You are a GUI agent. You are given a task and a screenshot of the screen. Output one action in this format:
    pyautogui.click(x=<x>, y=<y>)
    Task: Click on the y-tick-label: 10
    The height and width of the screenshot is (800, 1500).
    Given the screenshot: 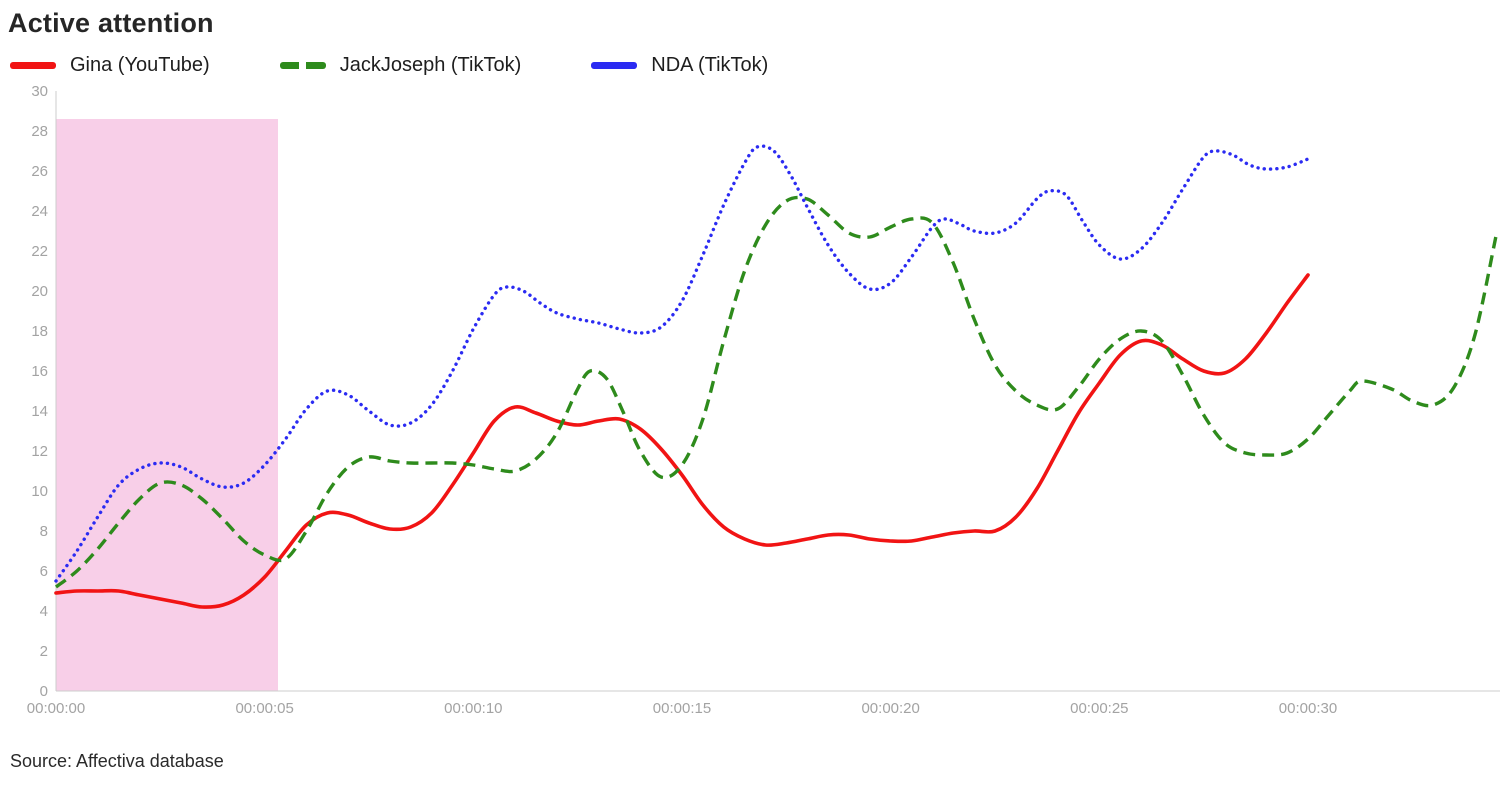 What is the action you would take?
    pyautogui.click(x=39, y=491)
    